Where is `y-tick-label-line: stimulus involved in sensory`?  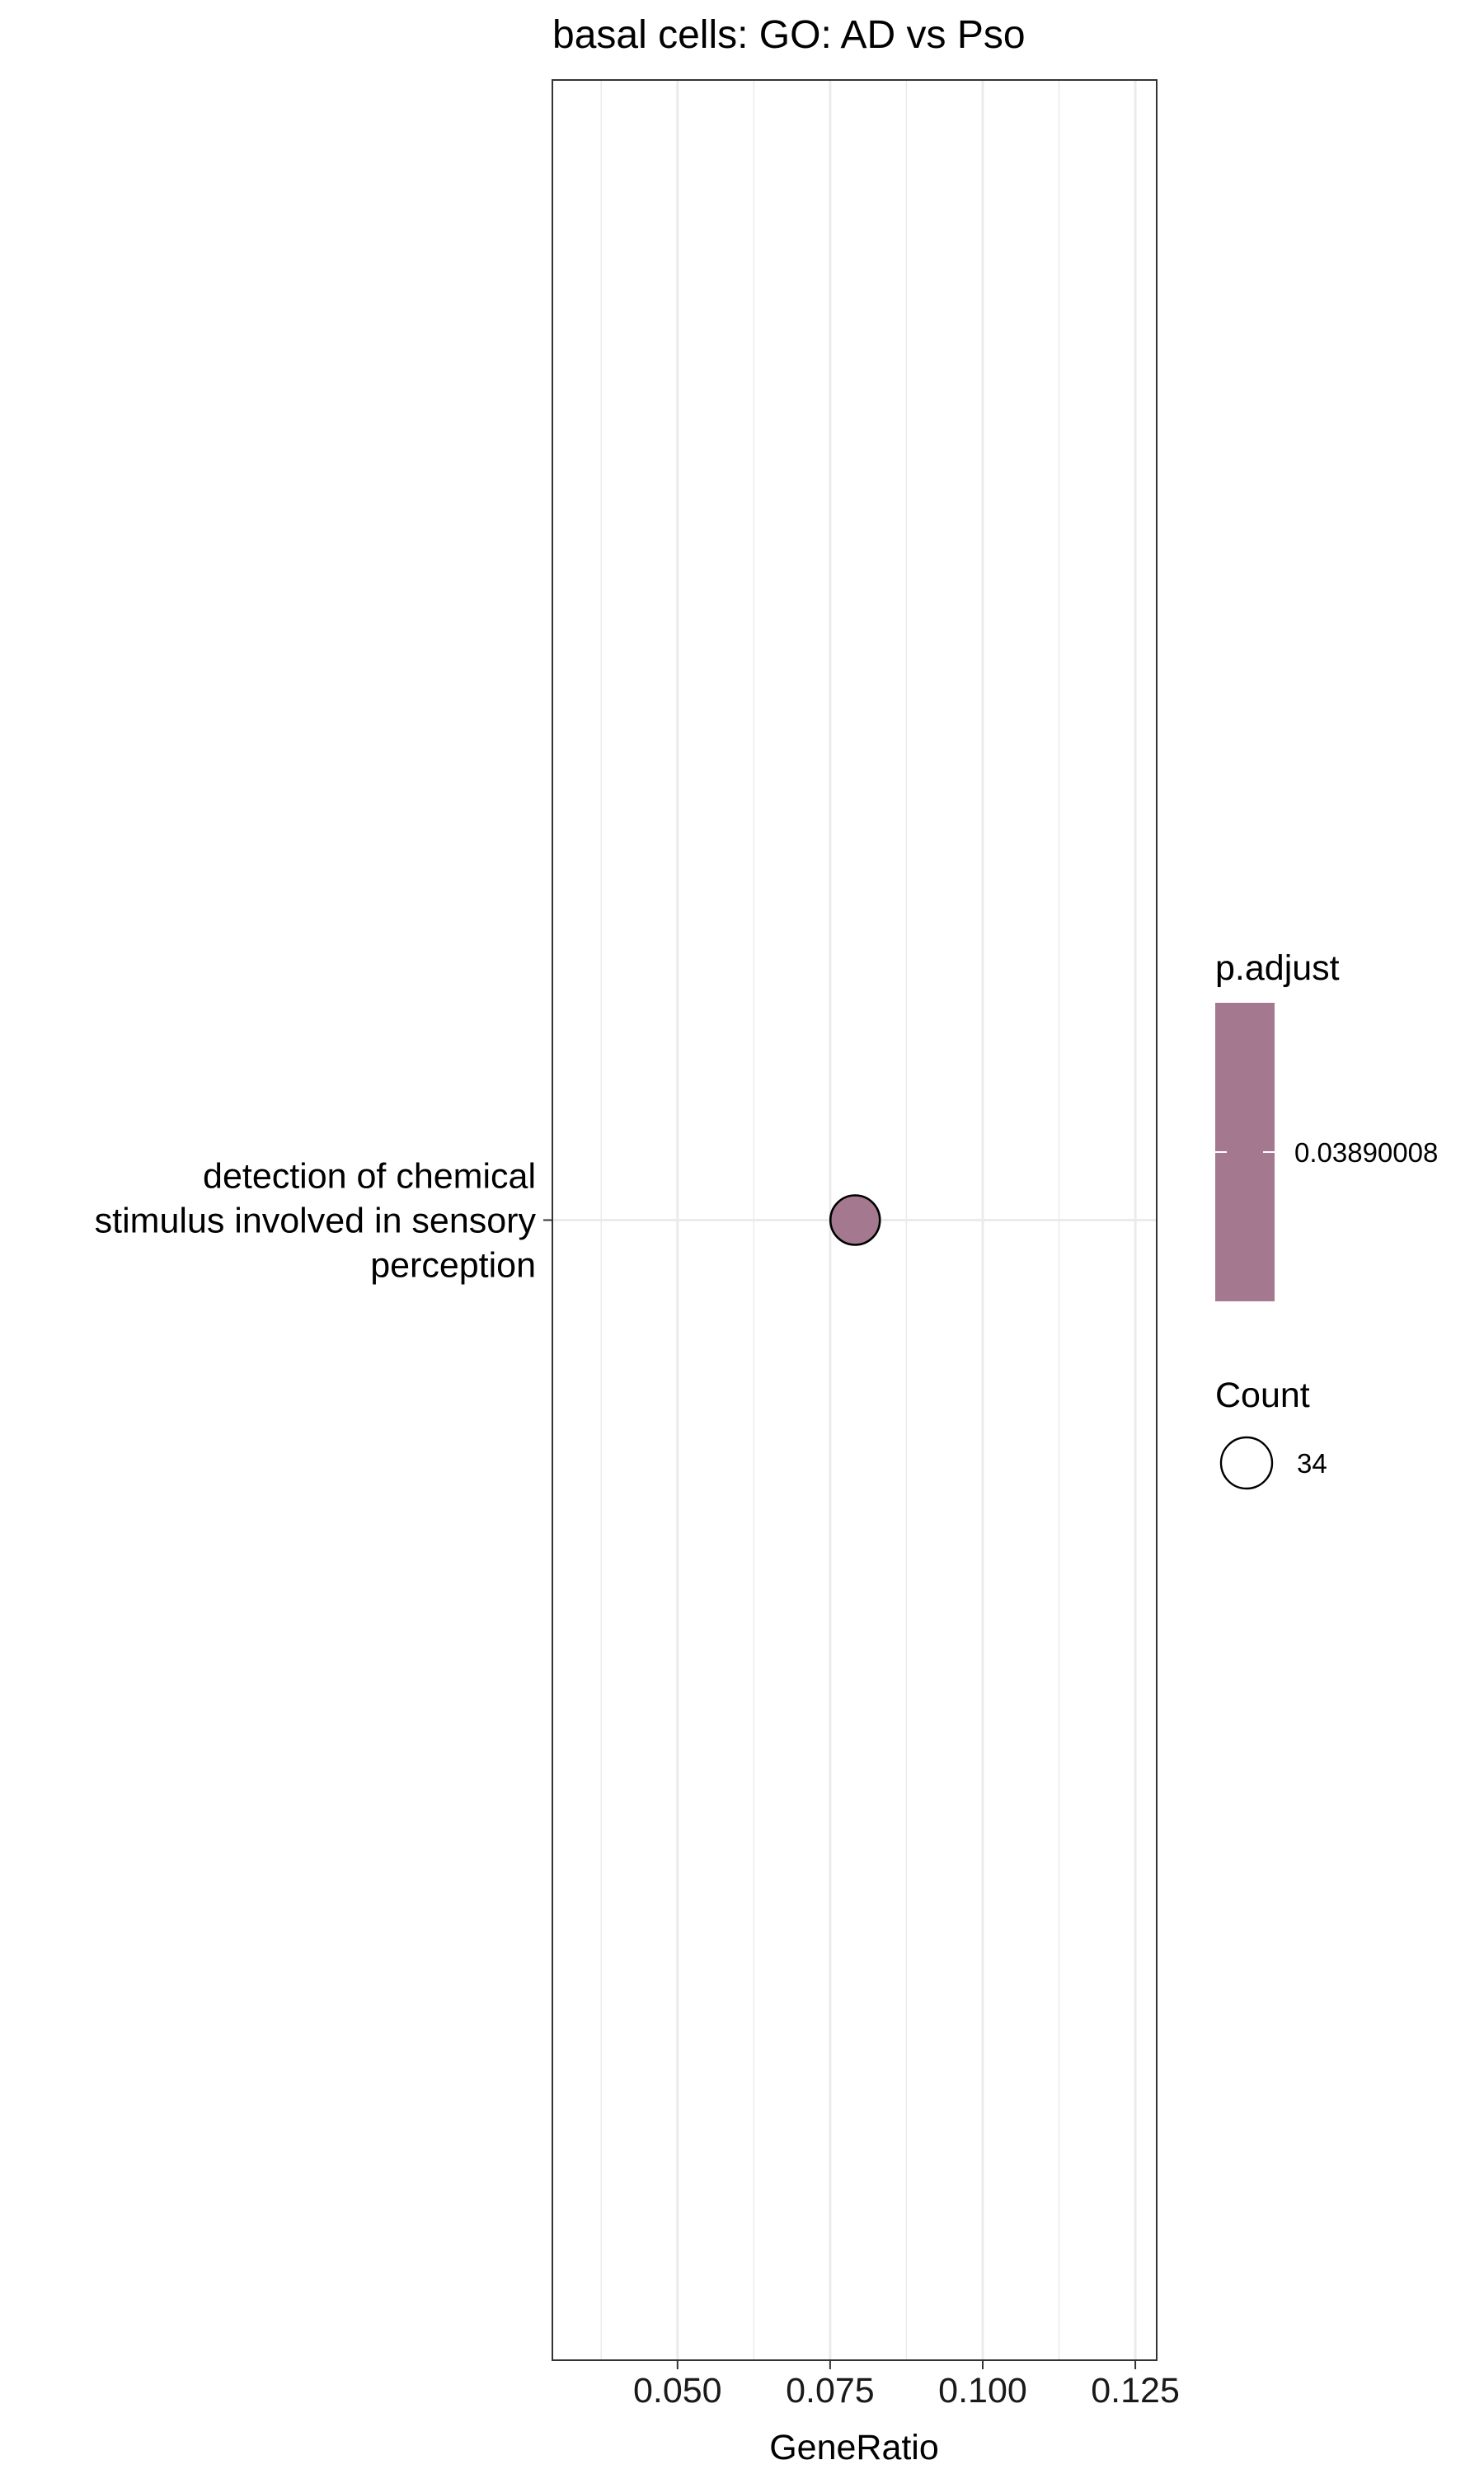 y-tick-label-line: stimulus involved in sensory is located at coordinates (316, 1221).